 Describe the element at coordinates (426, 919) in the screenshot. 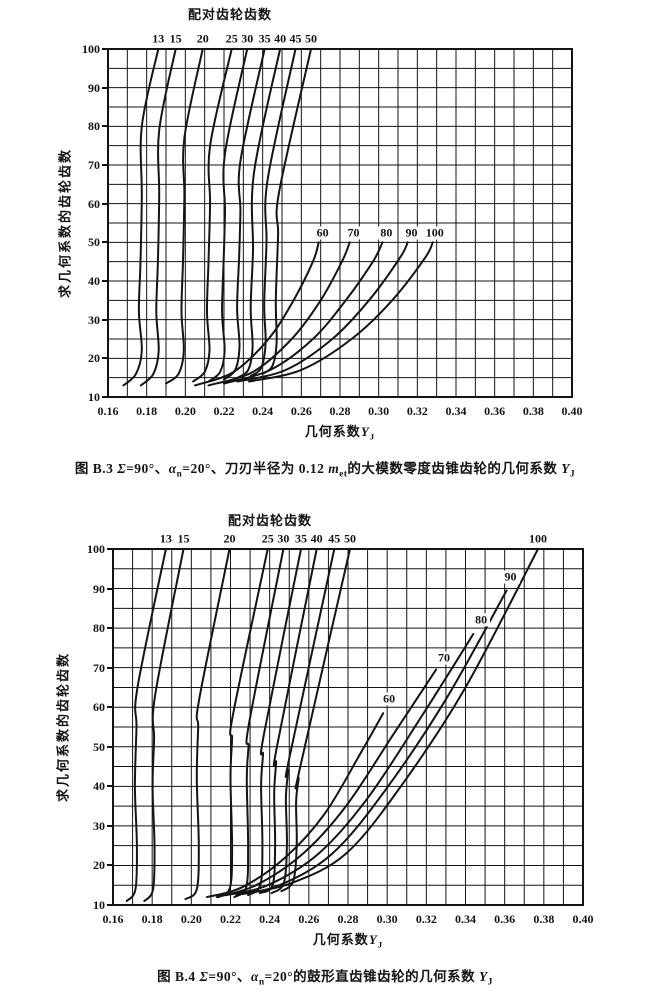

I see `x-tick-label: 0.32` at that location.